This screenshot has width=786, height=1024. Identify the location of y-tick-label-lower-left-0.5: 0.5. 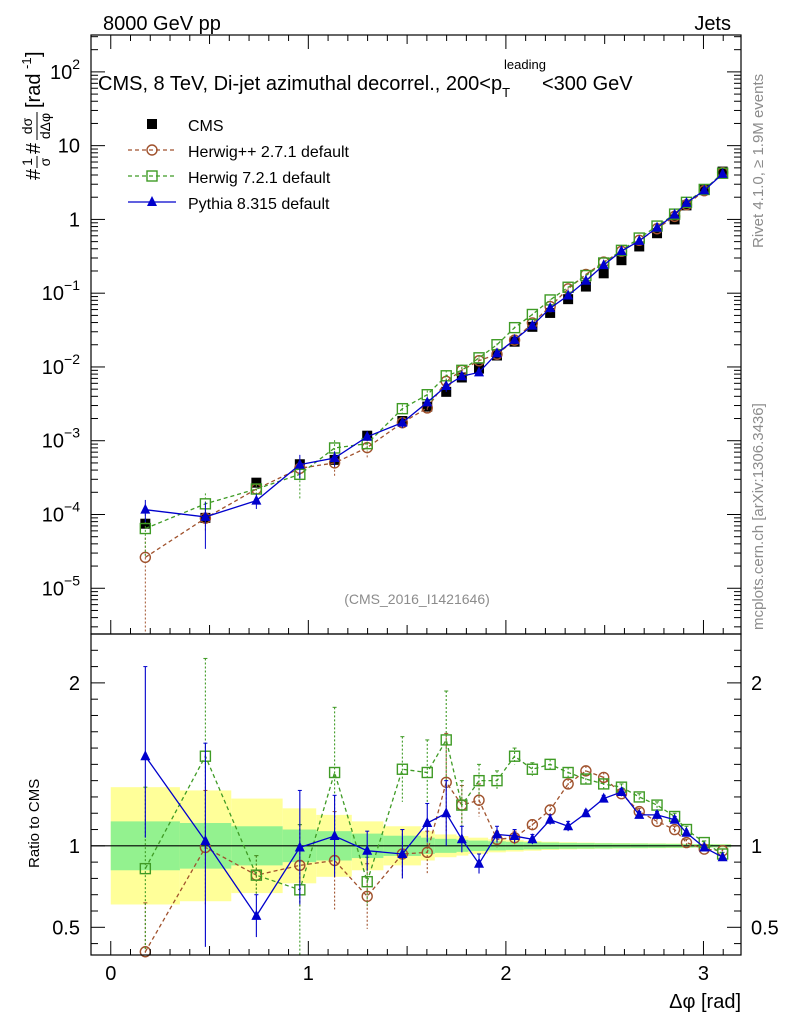
(66, 928).